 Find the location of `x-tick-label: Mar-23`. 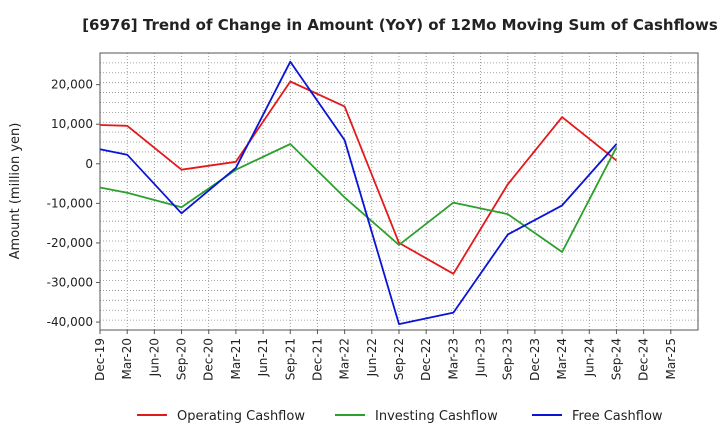

x-tick-label: Mar-23 is located at coordinates (453, 358).